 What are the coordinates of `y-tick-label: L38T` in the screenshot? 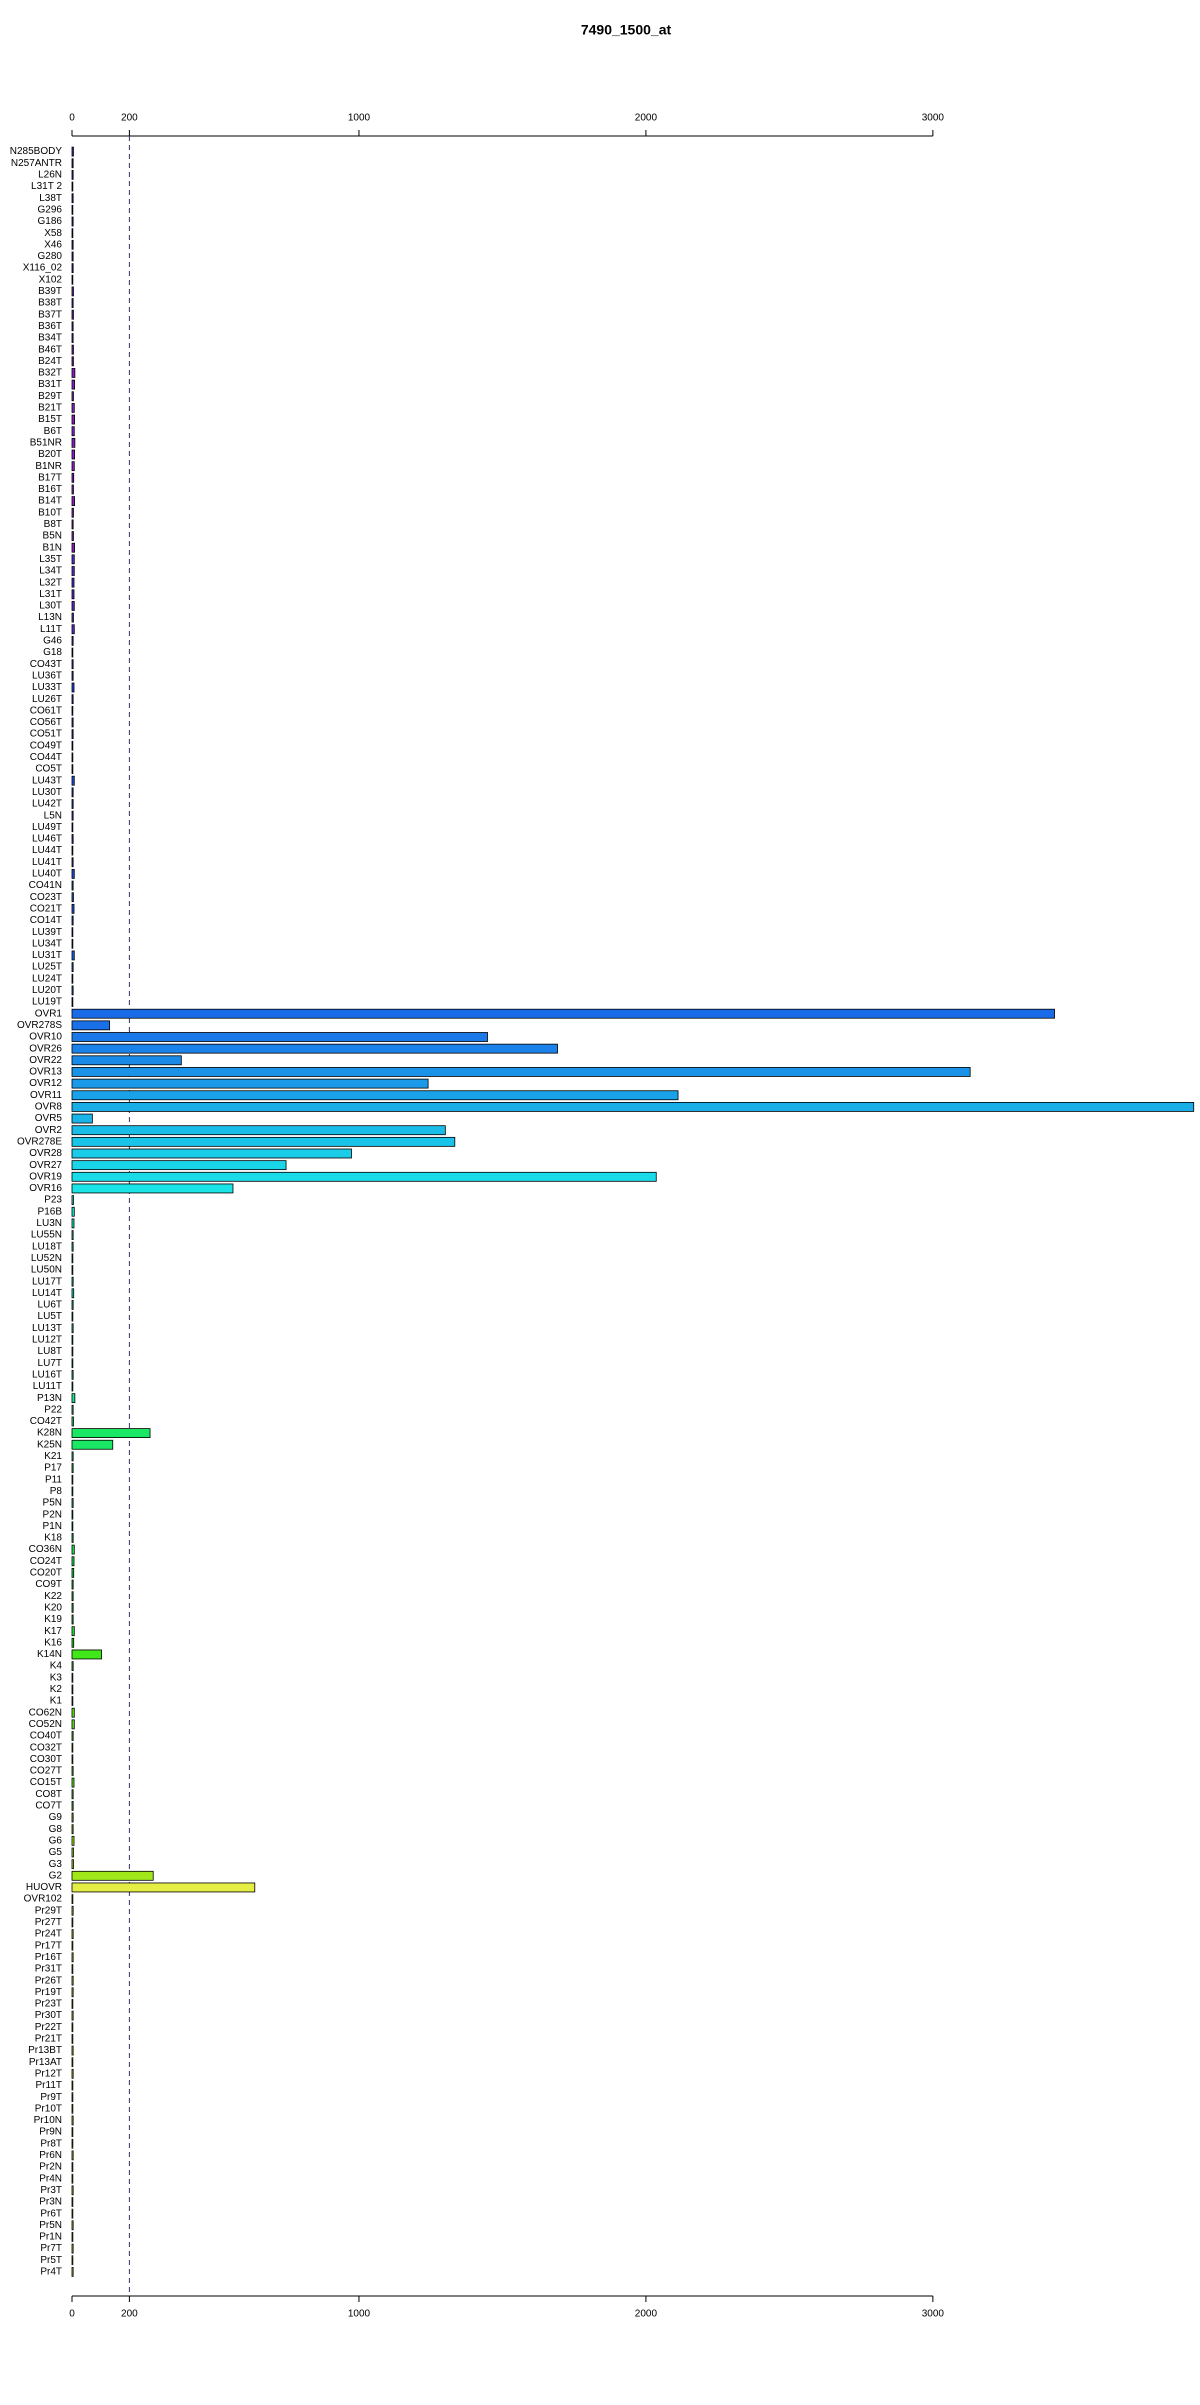 It's located at (50, 198).